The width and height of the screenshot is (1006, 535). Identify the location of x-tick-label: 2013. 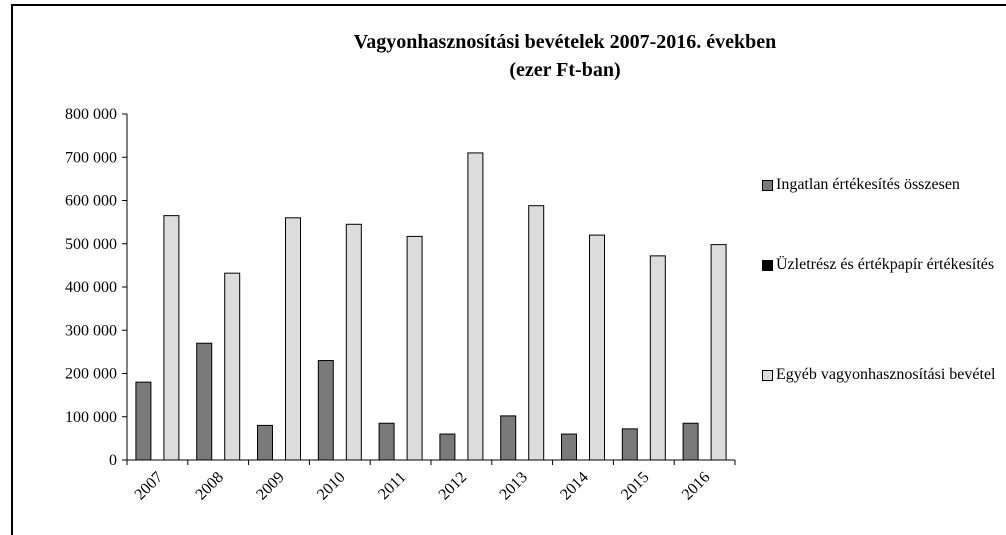
(513, 486).